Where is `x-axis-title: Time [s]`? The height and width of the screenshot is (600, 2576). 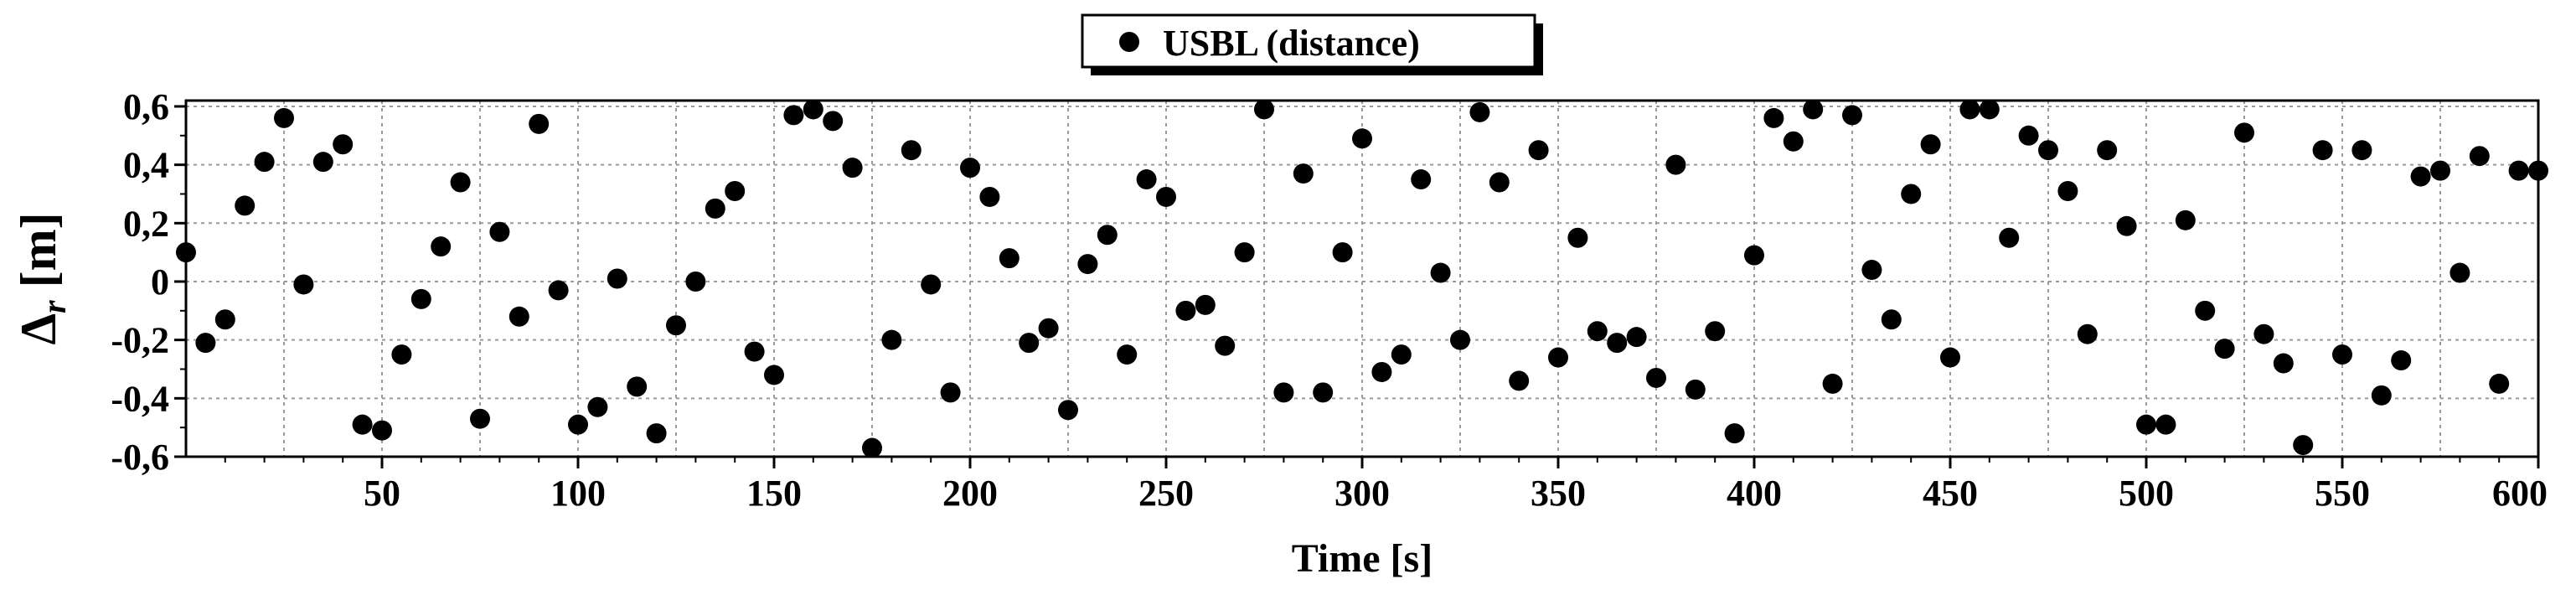
x-axis-title: Time [s] is located at coordinates (1362, 558).